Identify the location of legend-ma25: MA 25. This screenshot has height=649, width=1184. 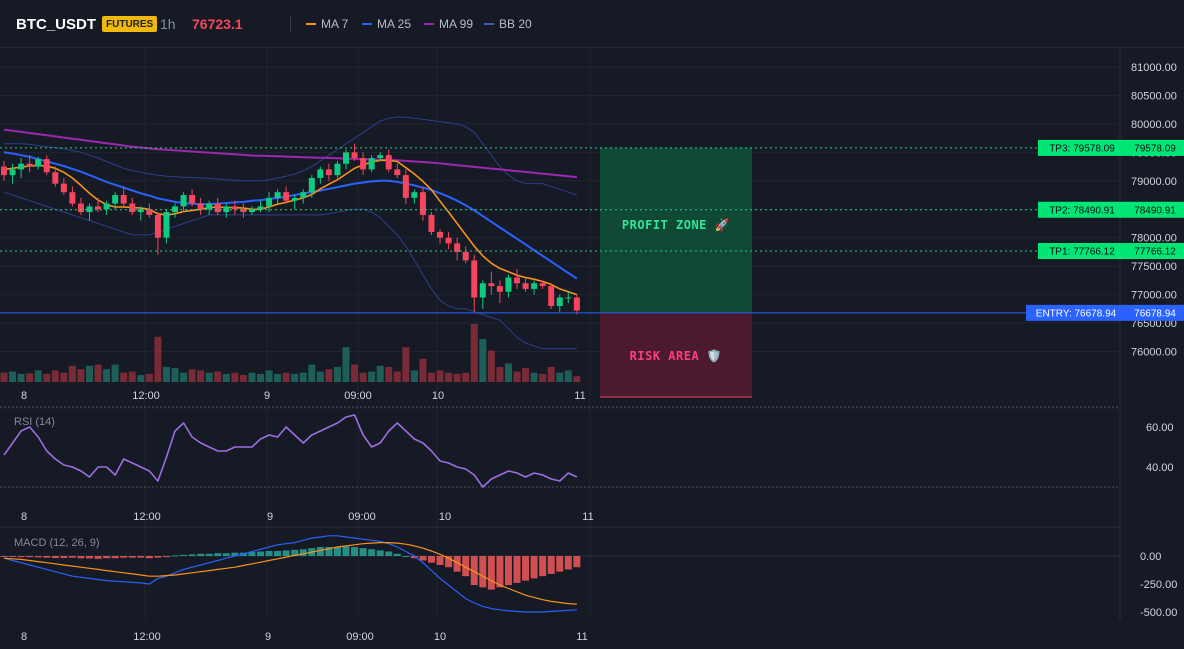
(386, 24).